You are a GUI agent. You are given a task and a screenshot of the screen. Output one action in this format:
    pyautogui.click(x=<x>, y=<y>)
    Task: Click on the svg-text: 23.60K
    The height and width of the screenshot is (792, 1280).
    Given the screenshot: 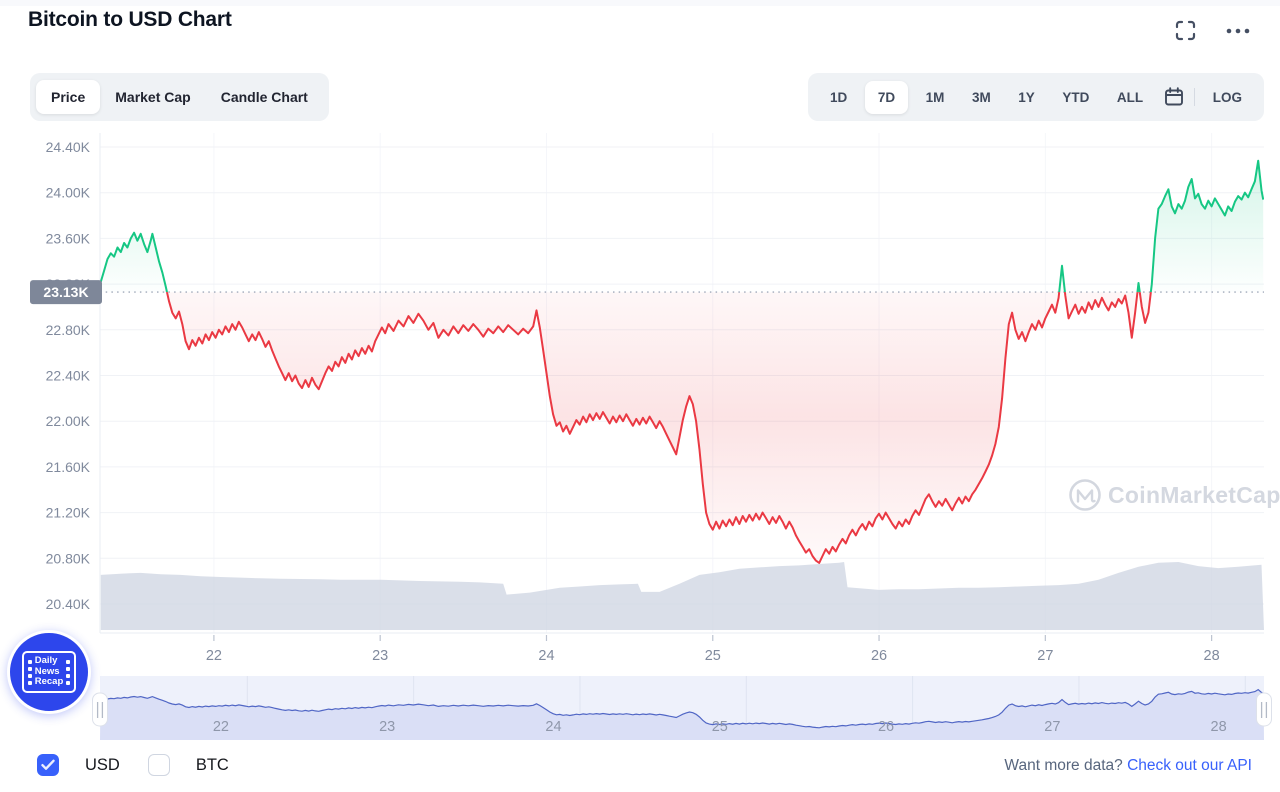 What is the action you would take?
    pyautogui.click(x=68, y=238)
    